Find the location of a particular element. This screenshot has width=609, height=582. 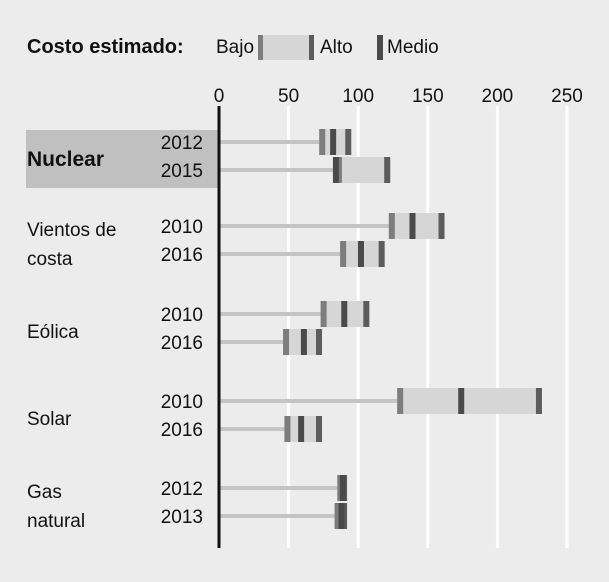

x-tick-label: 200 is located at coordinates (498, 96).